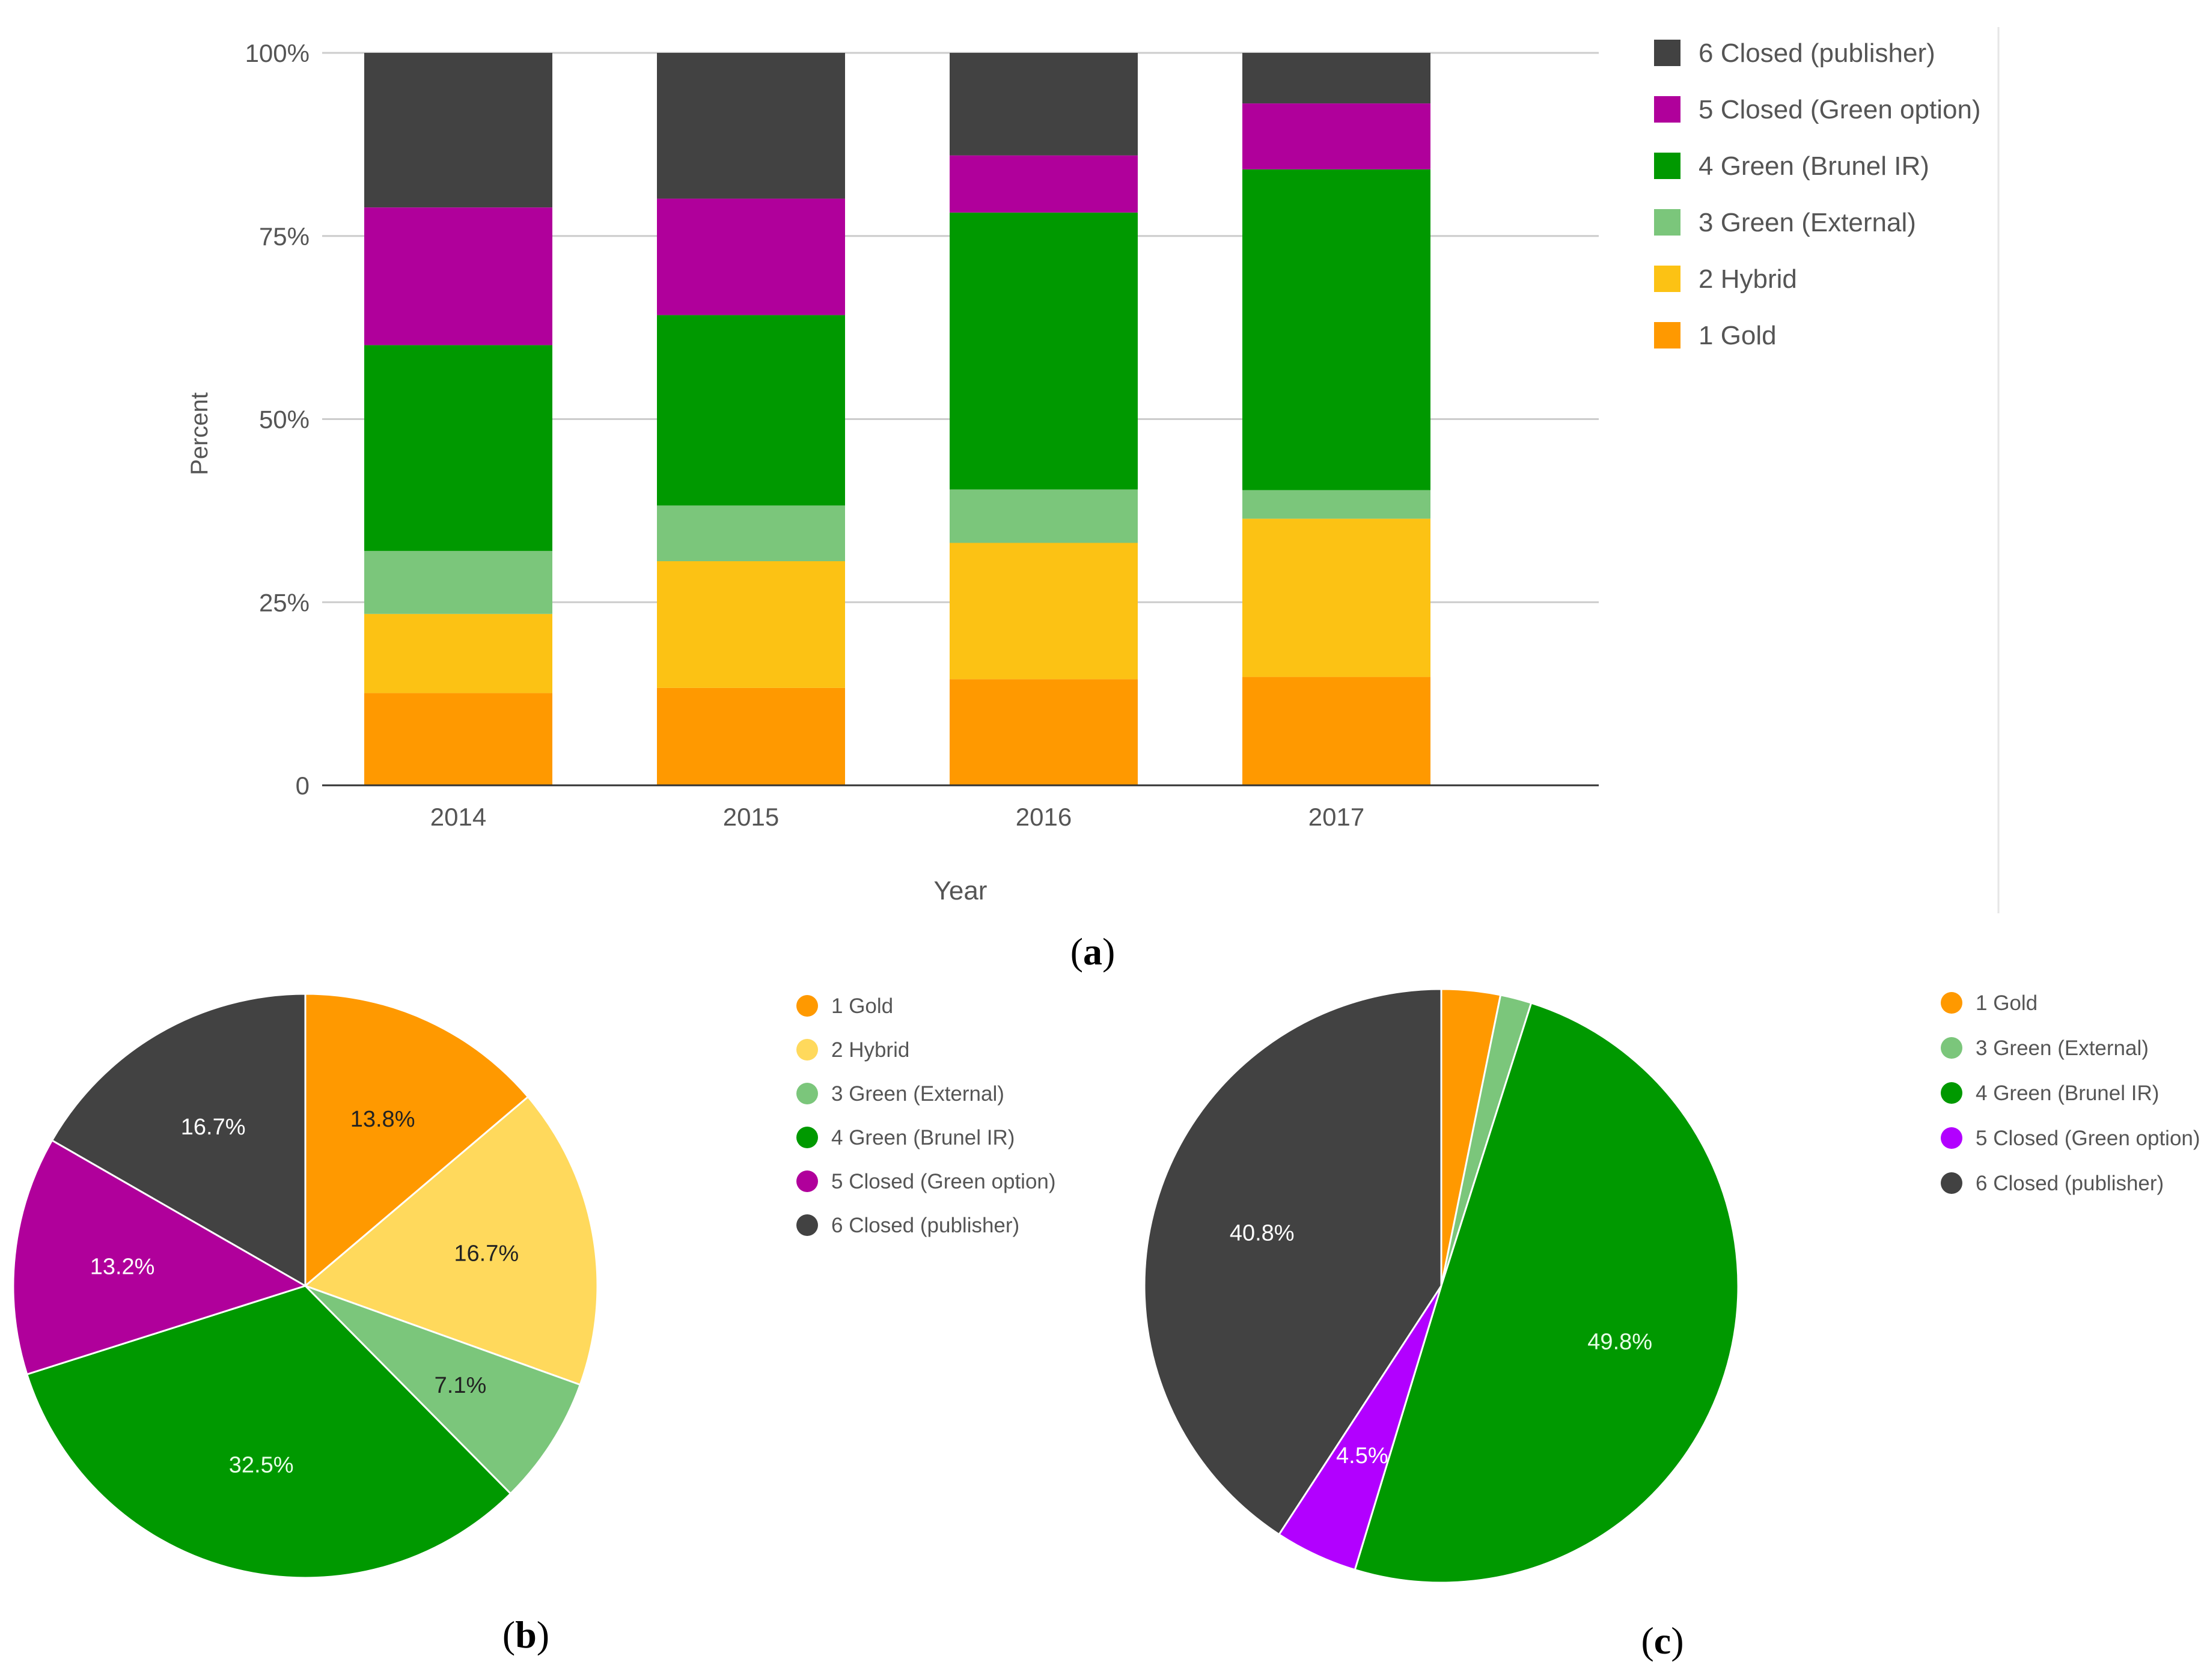 The width and height of the screenshot is (2207, 1680). I want to click on y-tick-label: 50%, so click(284, 420).